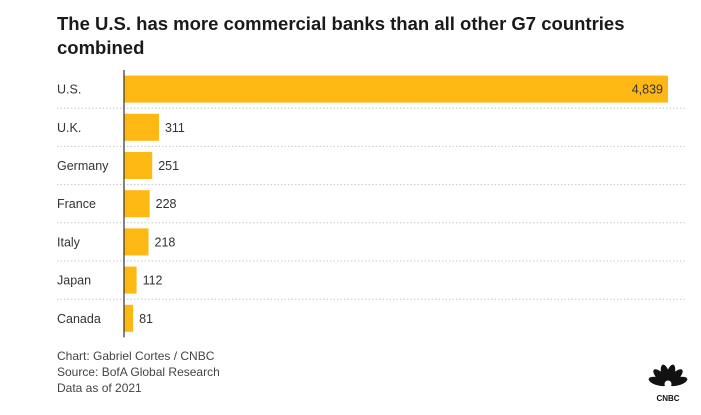 Image resolution: width=701 pixels, height=415 pixels. What do you see at coordinates (165, 242) in the screenshot?
I see `value-label: 218` at bounding box center [165, 242].